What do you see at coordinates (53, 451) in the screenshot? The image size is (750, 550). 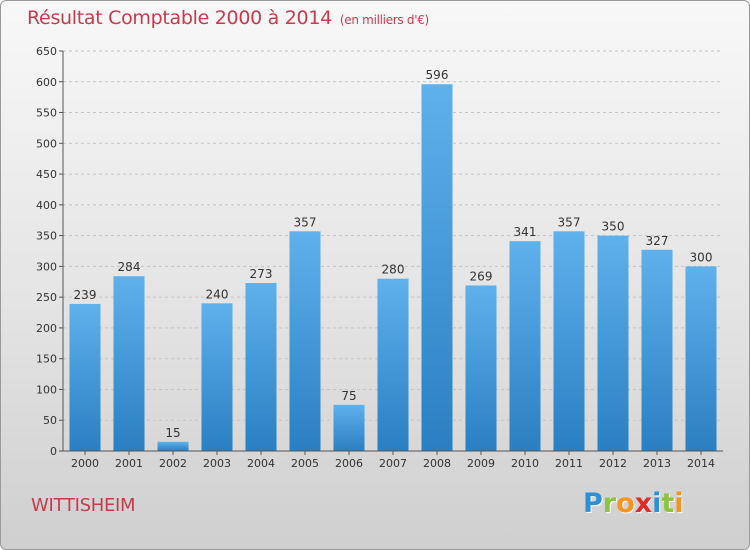 I see `y-tick-label: 0` at bounding box center [53, 451].